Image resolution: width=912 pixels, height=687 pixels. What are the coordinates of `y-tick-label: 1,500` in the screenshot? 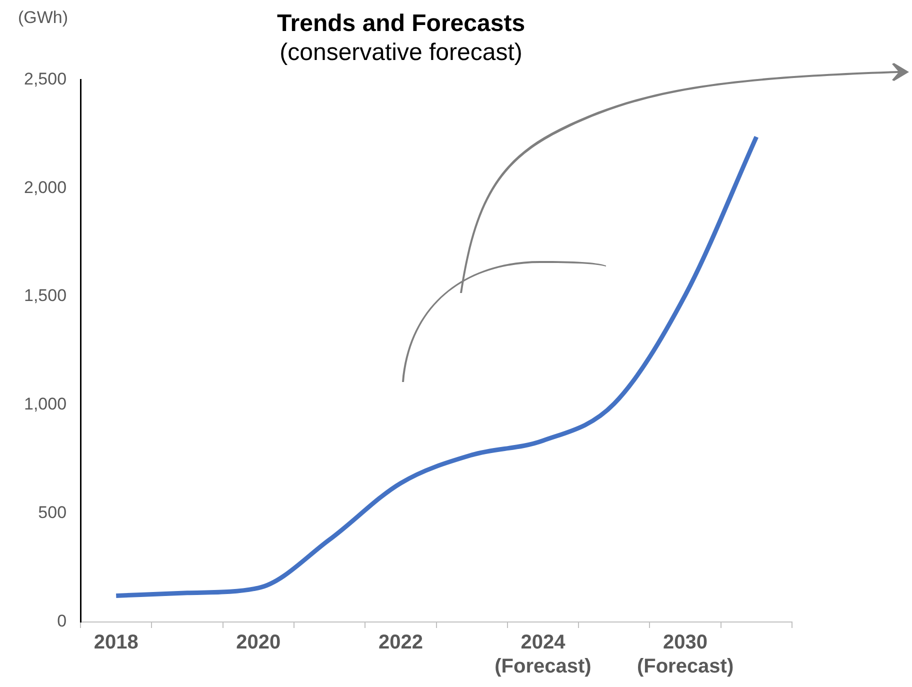 It's located at (45, 296).